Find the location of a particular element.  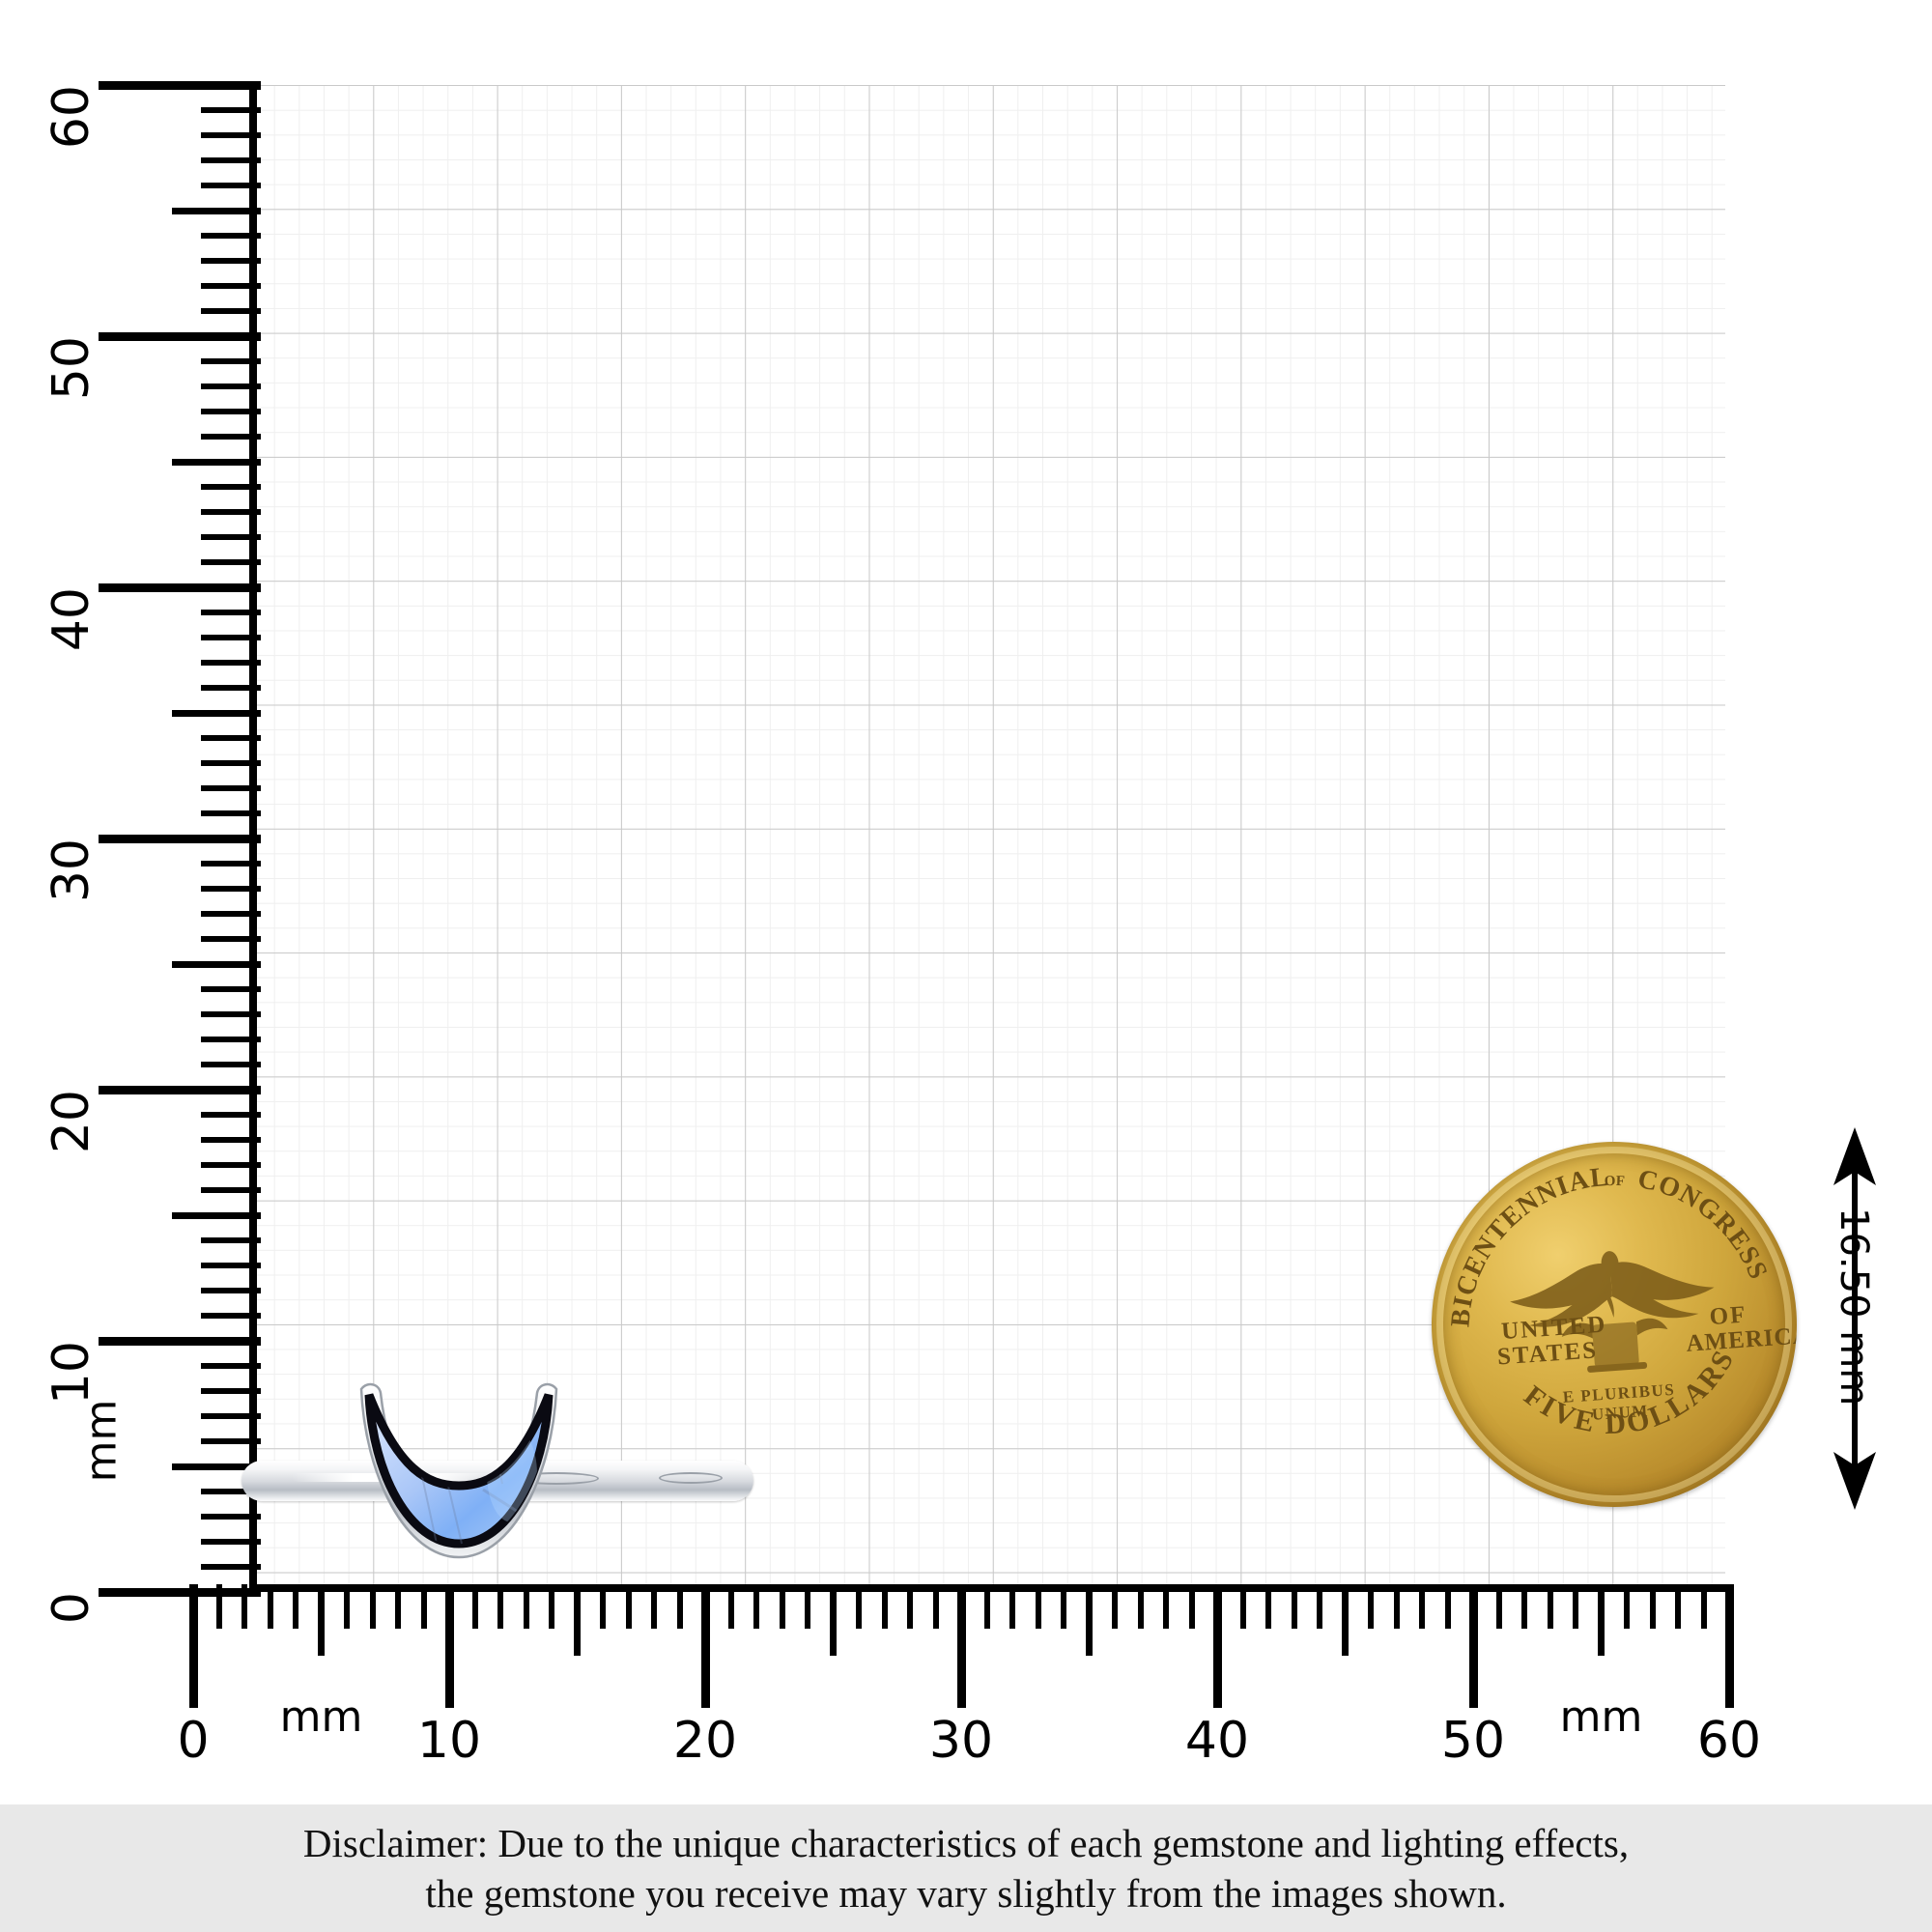

coin-congress-text: CONGRESS is located at coordinates (1704, 1223).